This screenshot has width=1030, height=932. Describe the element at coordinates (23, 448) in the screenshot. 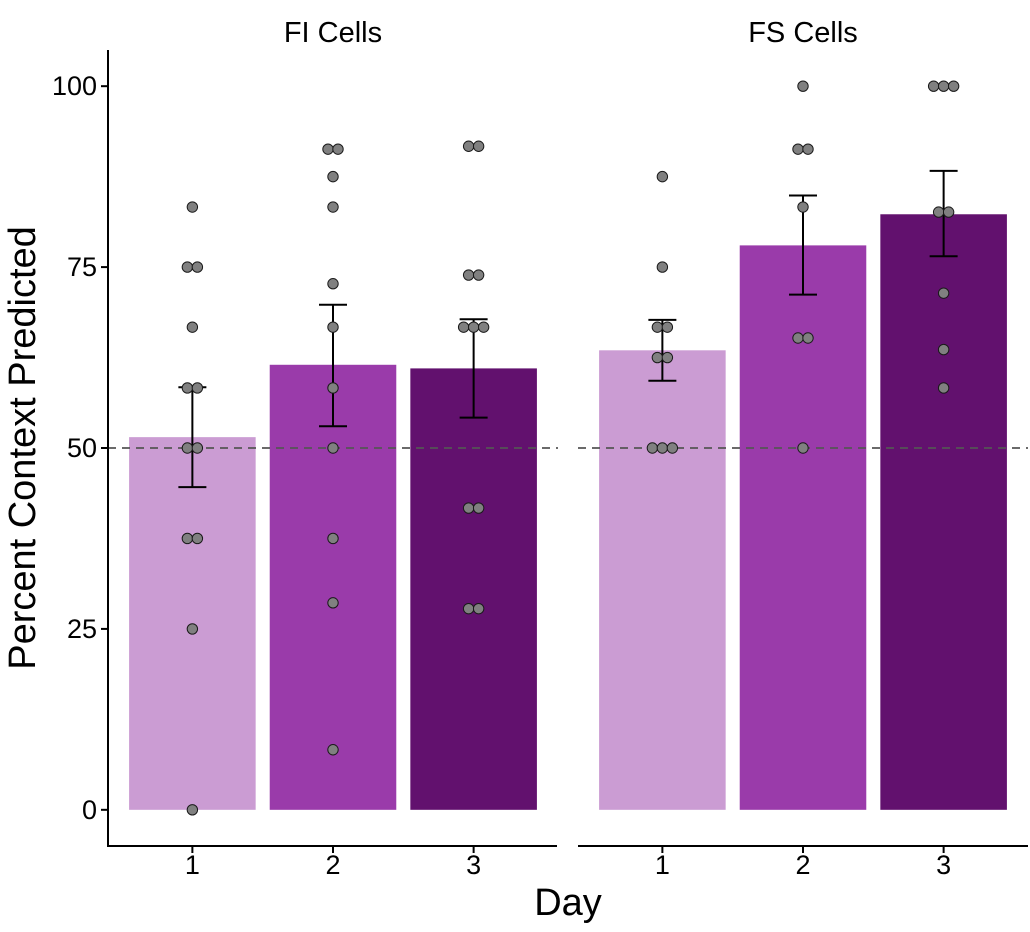

I see `y-axis-title: Percent Context Predicted` at that location.